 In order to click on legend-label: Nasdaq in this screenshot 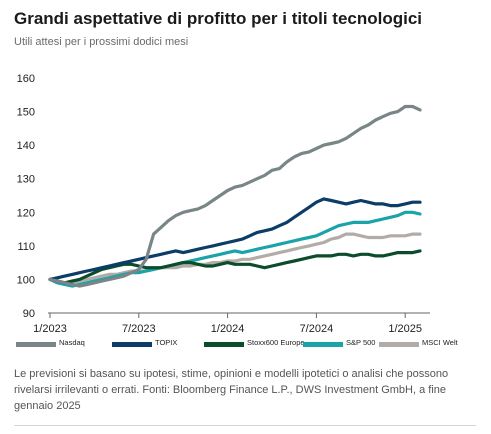, I will do `click(72, 342)`.